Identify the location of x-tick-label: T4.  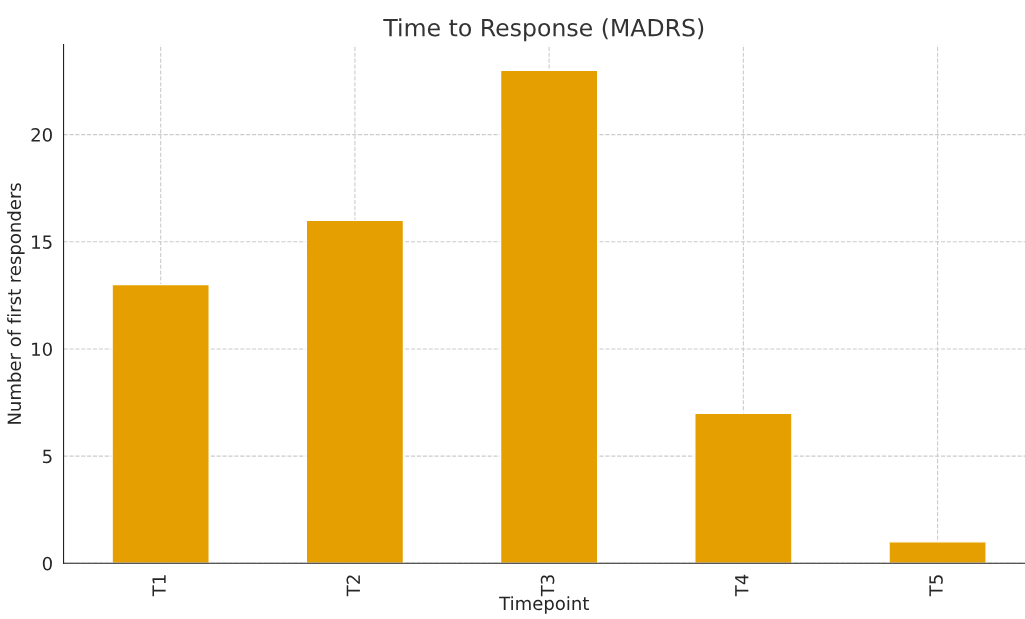
(742, 585).